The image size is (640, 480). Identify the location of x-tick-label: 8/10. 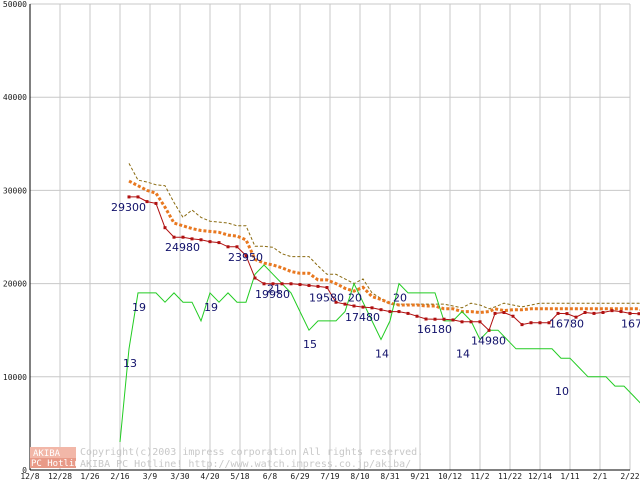
(359, 476).